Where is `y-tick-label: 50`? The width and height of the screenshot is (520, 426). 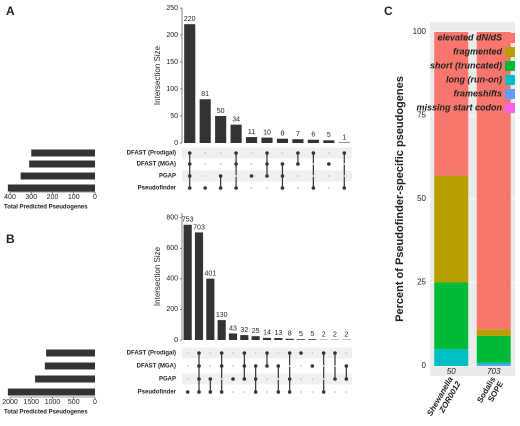 y-tick-label: 50 is located at coordinates (174, 116).